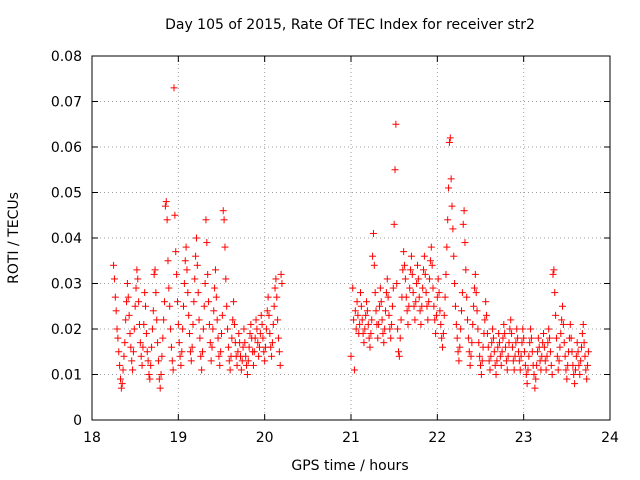 The width and height of the screenshot is (640, 480). What do you see at coordinates (66, 239) in the screenshot?
I see `y-tick-label: 0.04` at bounding box center [66, 239].